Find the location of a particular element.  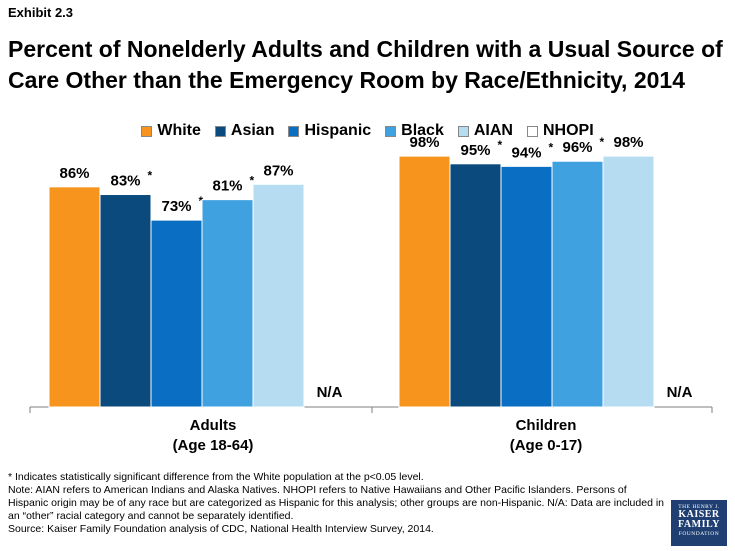

category-sublabel-children: (Age 0-17) is located at coordinates (546, 445).